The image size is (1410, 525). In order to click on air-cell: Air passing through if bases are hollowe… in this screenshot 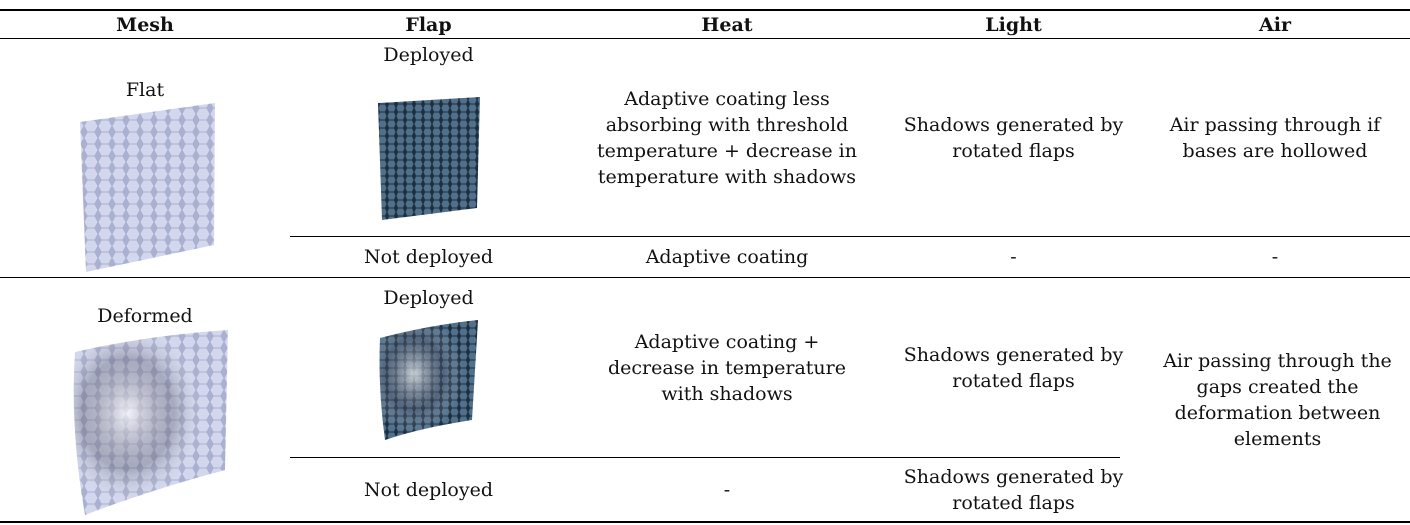, I will do `click(1275, 138)`.